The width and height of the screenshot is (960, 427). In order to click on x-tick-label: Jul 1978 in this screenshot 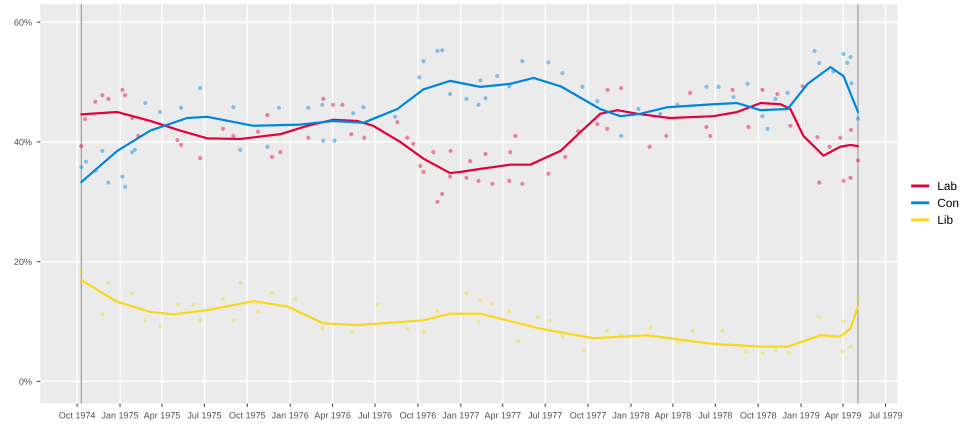, I will do `click(715, 415)`.